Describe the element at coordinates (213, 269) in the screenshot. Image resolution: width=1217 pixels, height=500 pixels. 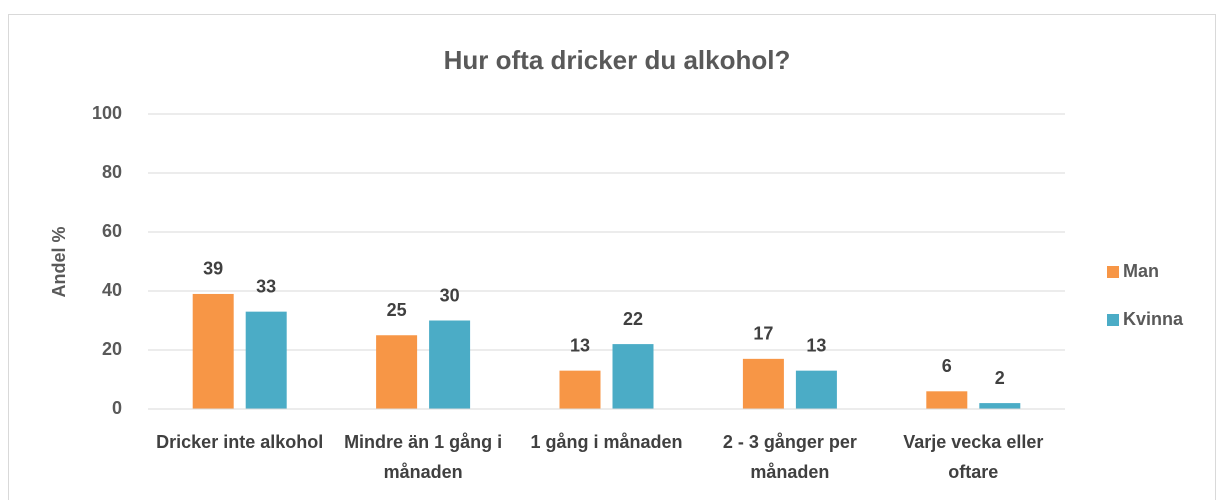
I see `data-label: 39` at that location.